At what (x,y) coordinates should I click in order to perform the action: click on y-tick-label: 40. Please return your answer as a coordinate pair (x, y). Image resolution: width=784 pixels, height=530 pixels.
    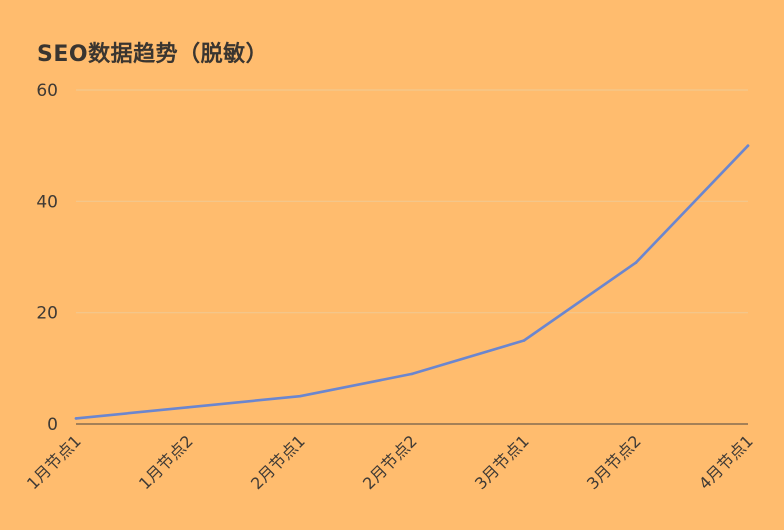
    Looking at the image, I should click on (47, 202).